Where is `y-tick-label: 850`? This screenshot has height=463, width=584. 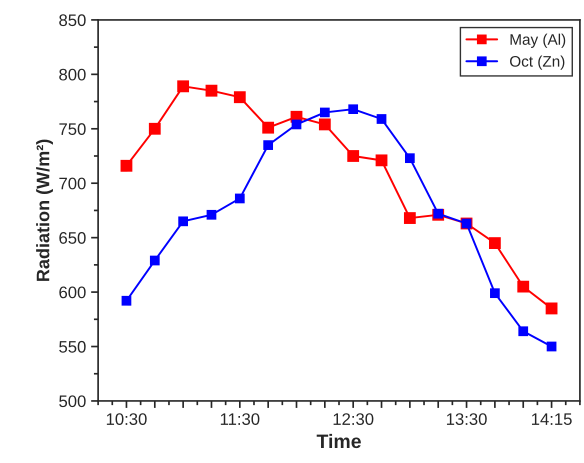
y-tick-label: 850 is located at coordinates (72, 20).